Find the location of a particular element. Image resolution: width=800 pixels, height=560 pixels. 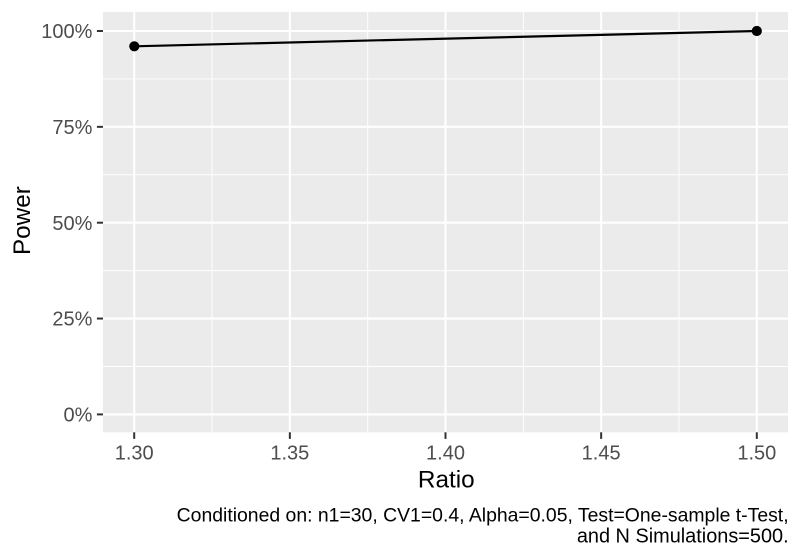

svg-text: 25% is located at coordinates (72, 320).